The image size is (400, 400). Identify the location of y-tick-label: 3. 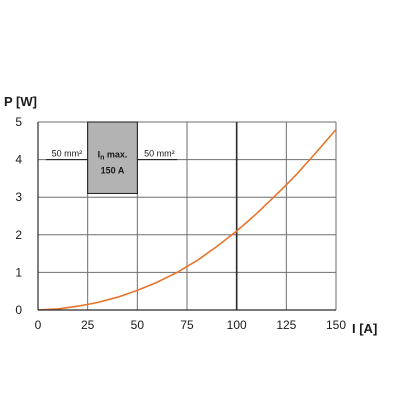
(18, 197).